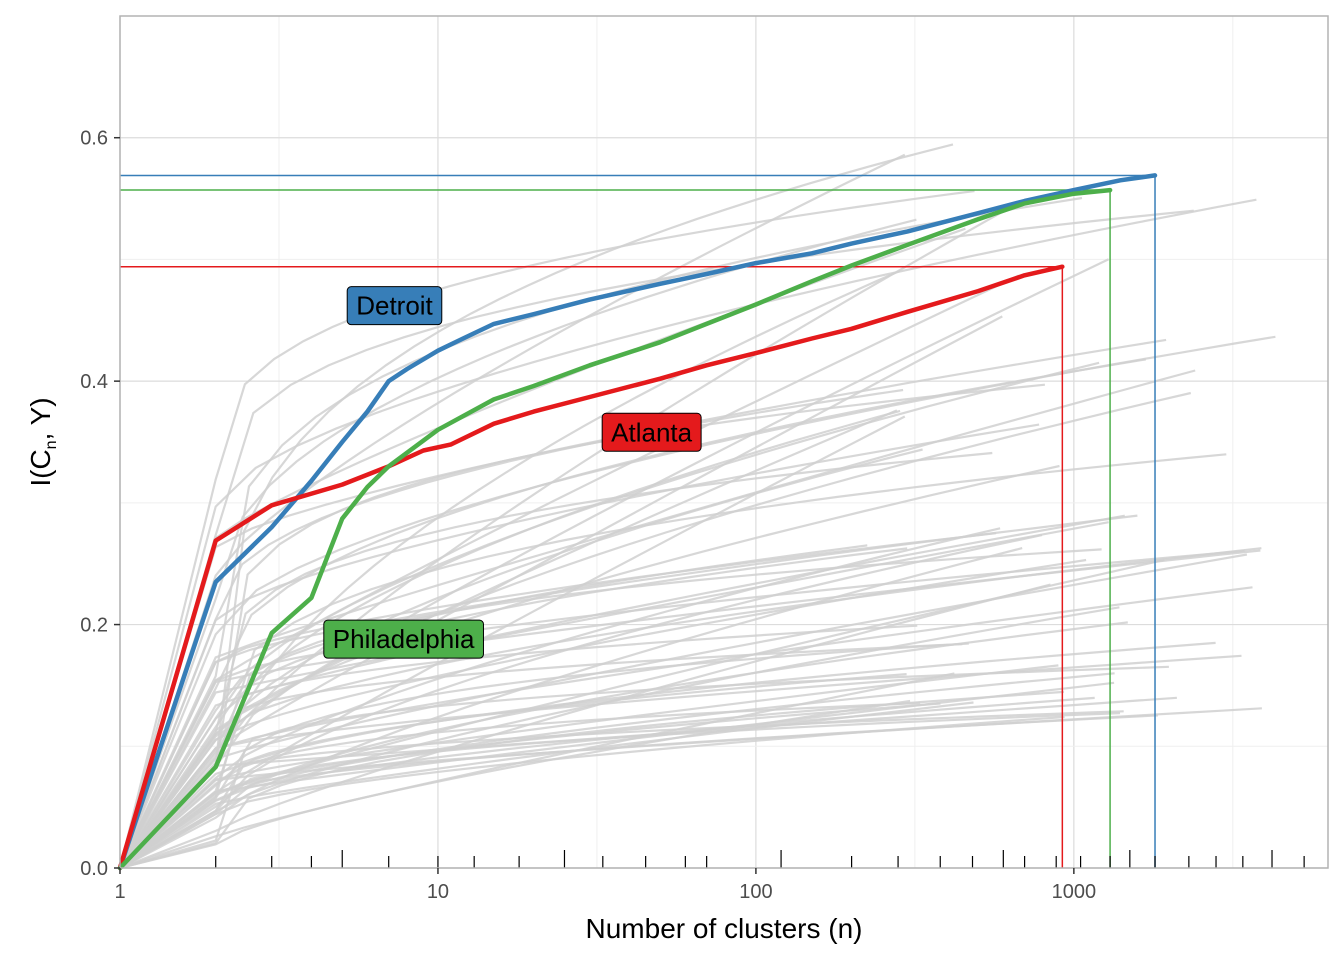 This screenshot has width=1344, height=960. I want to click on x-axis-title: Number of clusters (n), so click(724, 928).